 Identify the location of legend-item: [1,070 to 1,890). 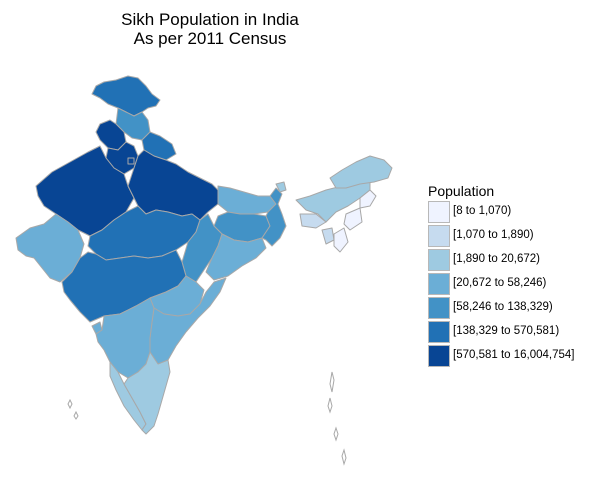
(513, 237).